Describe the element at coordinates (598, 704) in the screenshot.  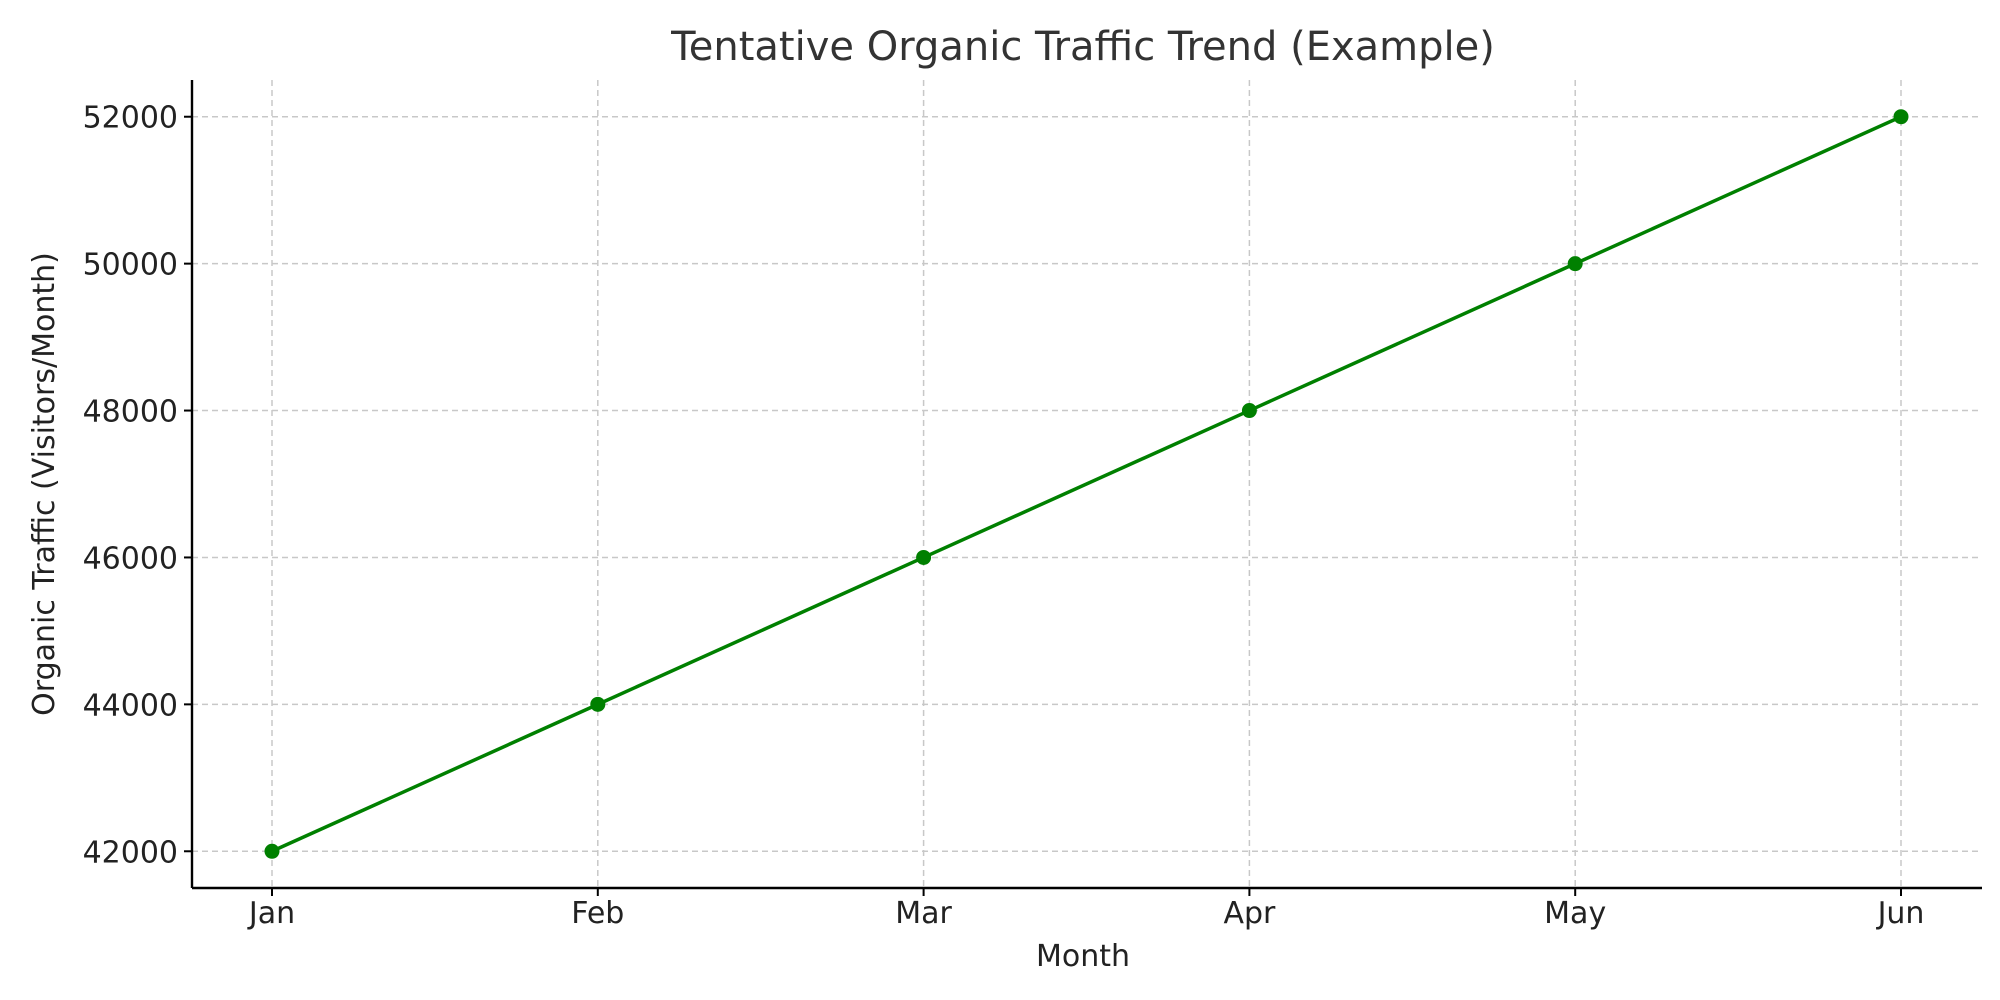
I see `data-point-feb` at that location.